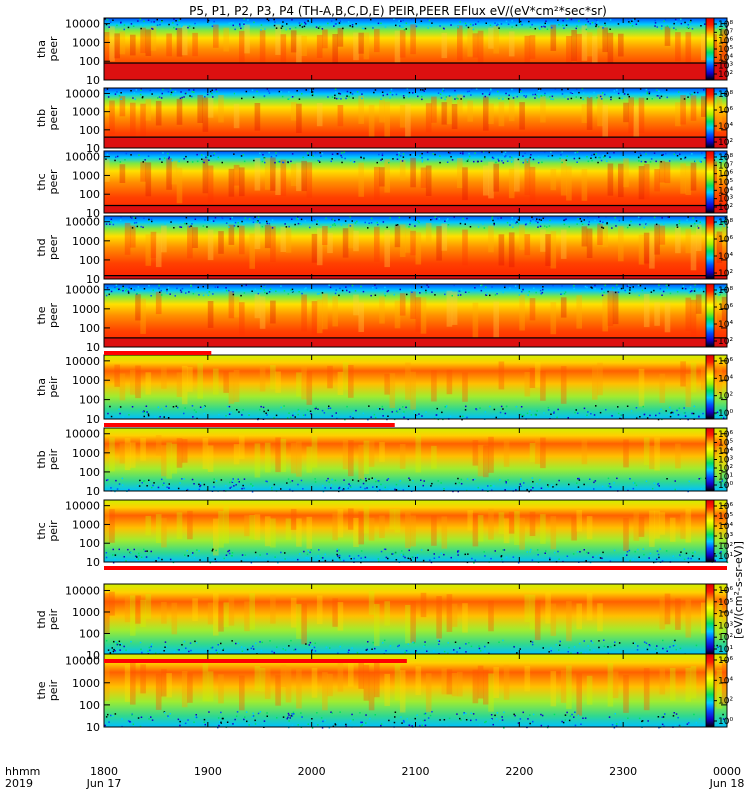 The height and width of the screenshot is (800, 750). Describe the element at coordinates (41, 619) in the screenshot. I see `panel-ylabel-probe: thd` at that location.